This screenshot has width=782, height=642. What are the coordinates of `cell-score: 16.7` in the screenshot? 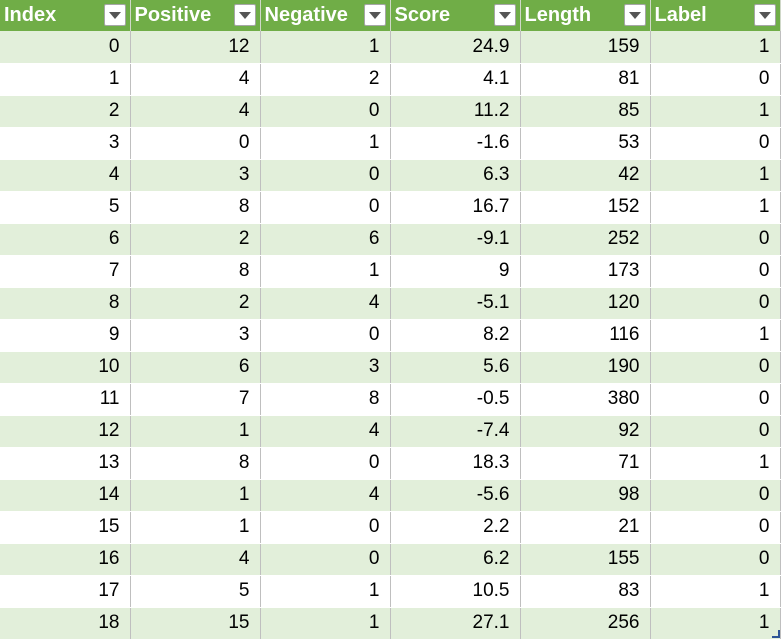 It's located at (455, 207).